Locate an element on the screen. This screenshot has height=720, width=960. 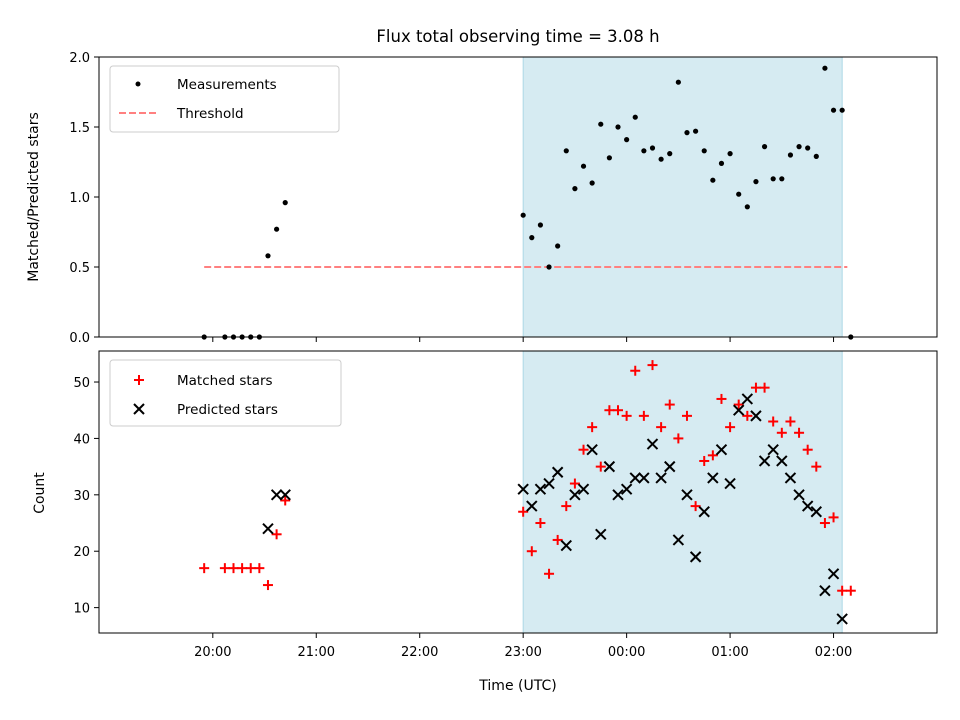
y-tick-label: 30 is located at coordinates (81, 496).